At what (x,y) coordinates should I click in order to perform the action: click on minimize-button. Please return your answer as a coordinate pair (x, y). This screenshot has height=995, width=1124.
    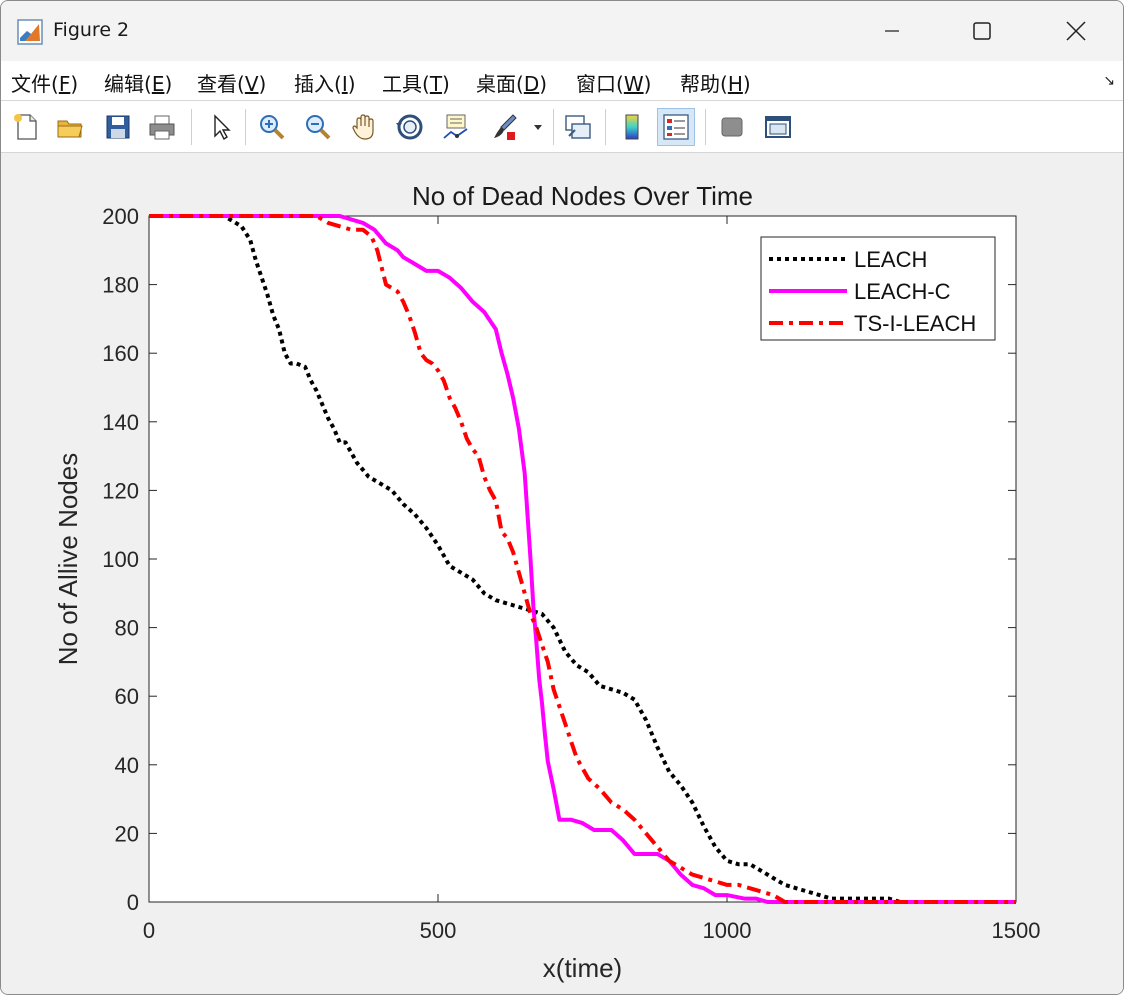
    Looking at the image, I should click on (892, 31).